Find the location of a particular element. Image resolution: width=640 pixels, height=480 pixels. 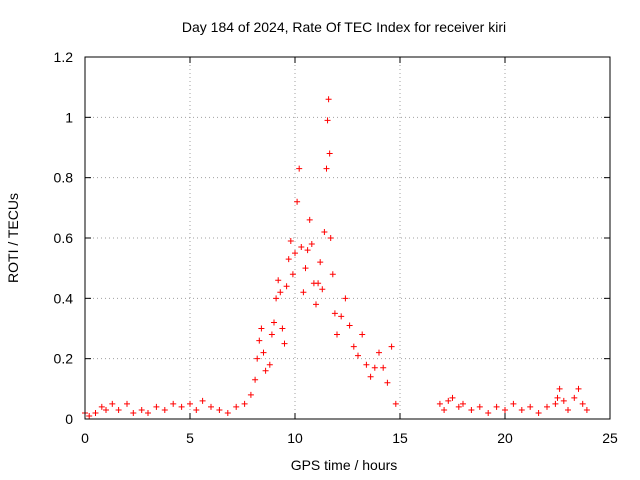

x-tick-labels: 0 5 10 15 20 25 is located at coordinates (349, 438).